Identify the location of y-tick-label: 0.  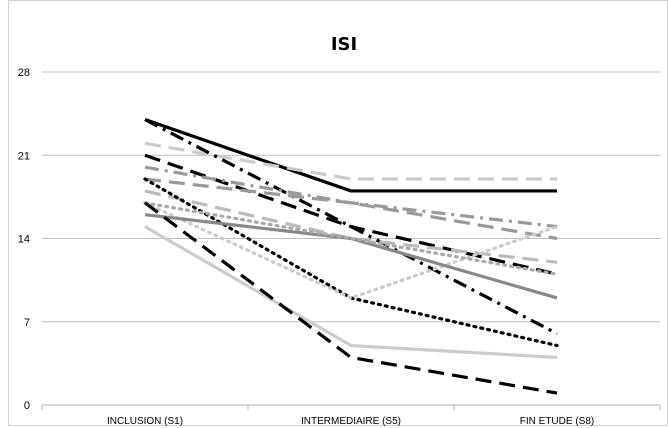
(27, 406).